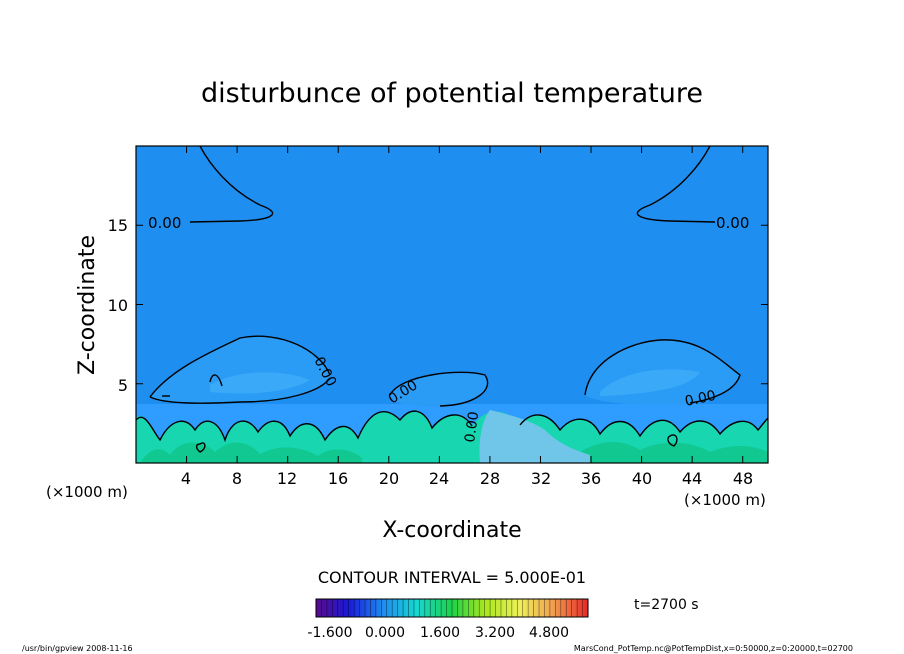 The image size is (904, 654). Describe the element at coordinates (743, 478) in the screenshot. I see `x-tick-label: 48` at that location.